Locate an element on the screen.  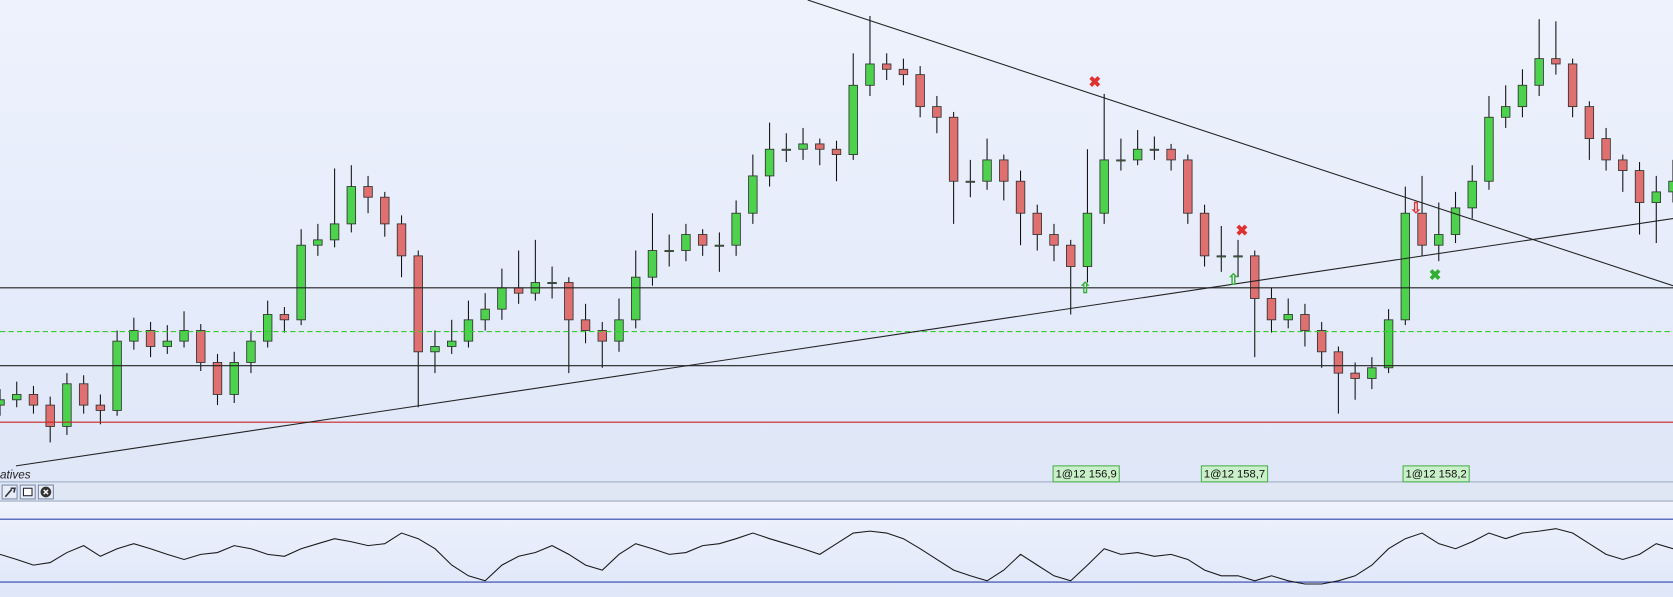
window-icon is located at coordinates (27, 492).